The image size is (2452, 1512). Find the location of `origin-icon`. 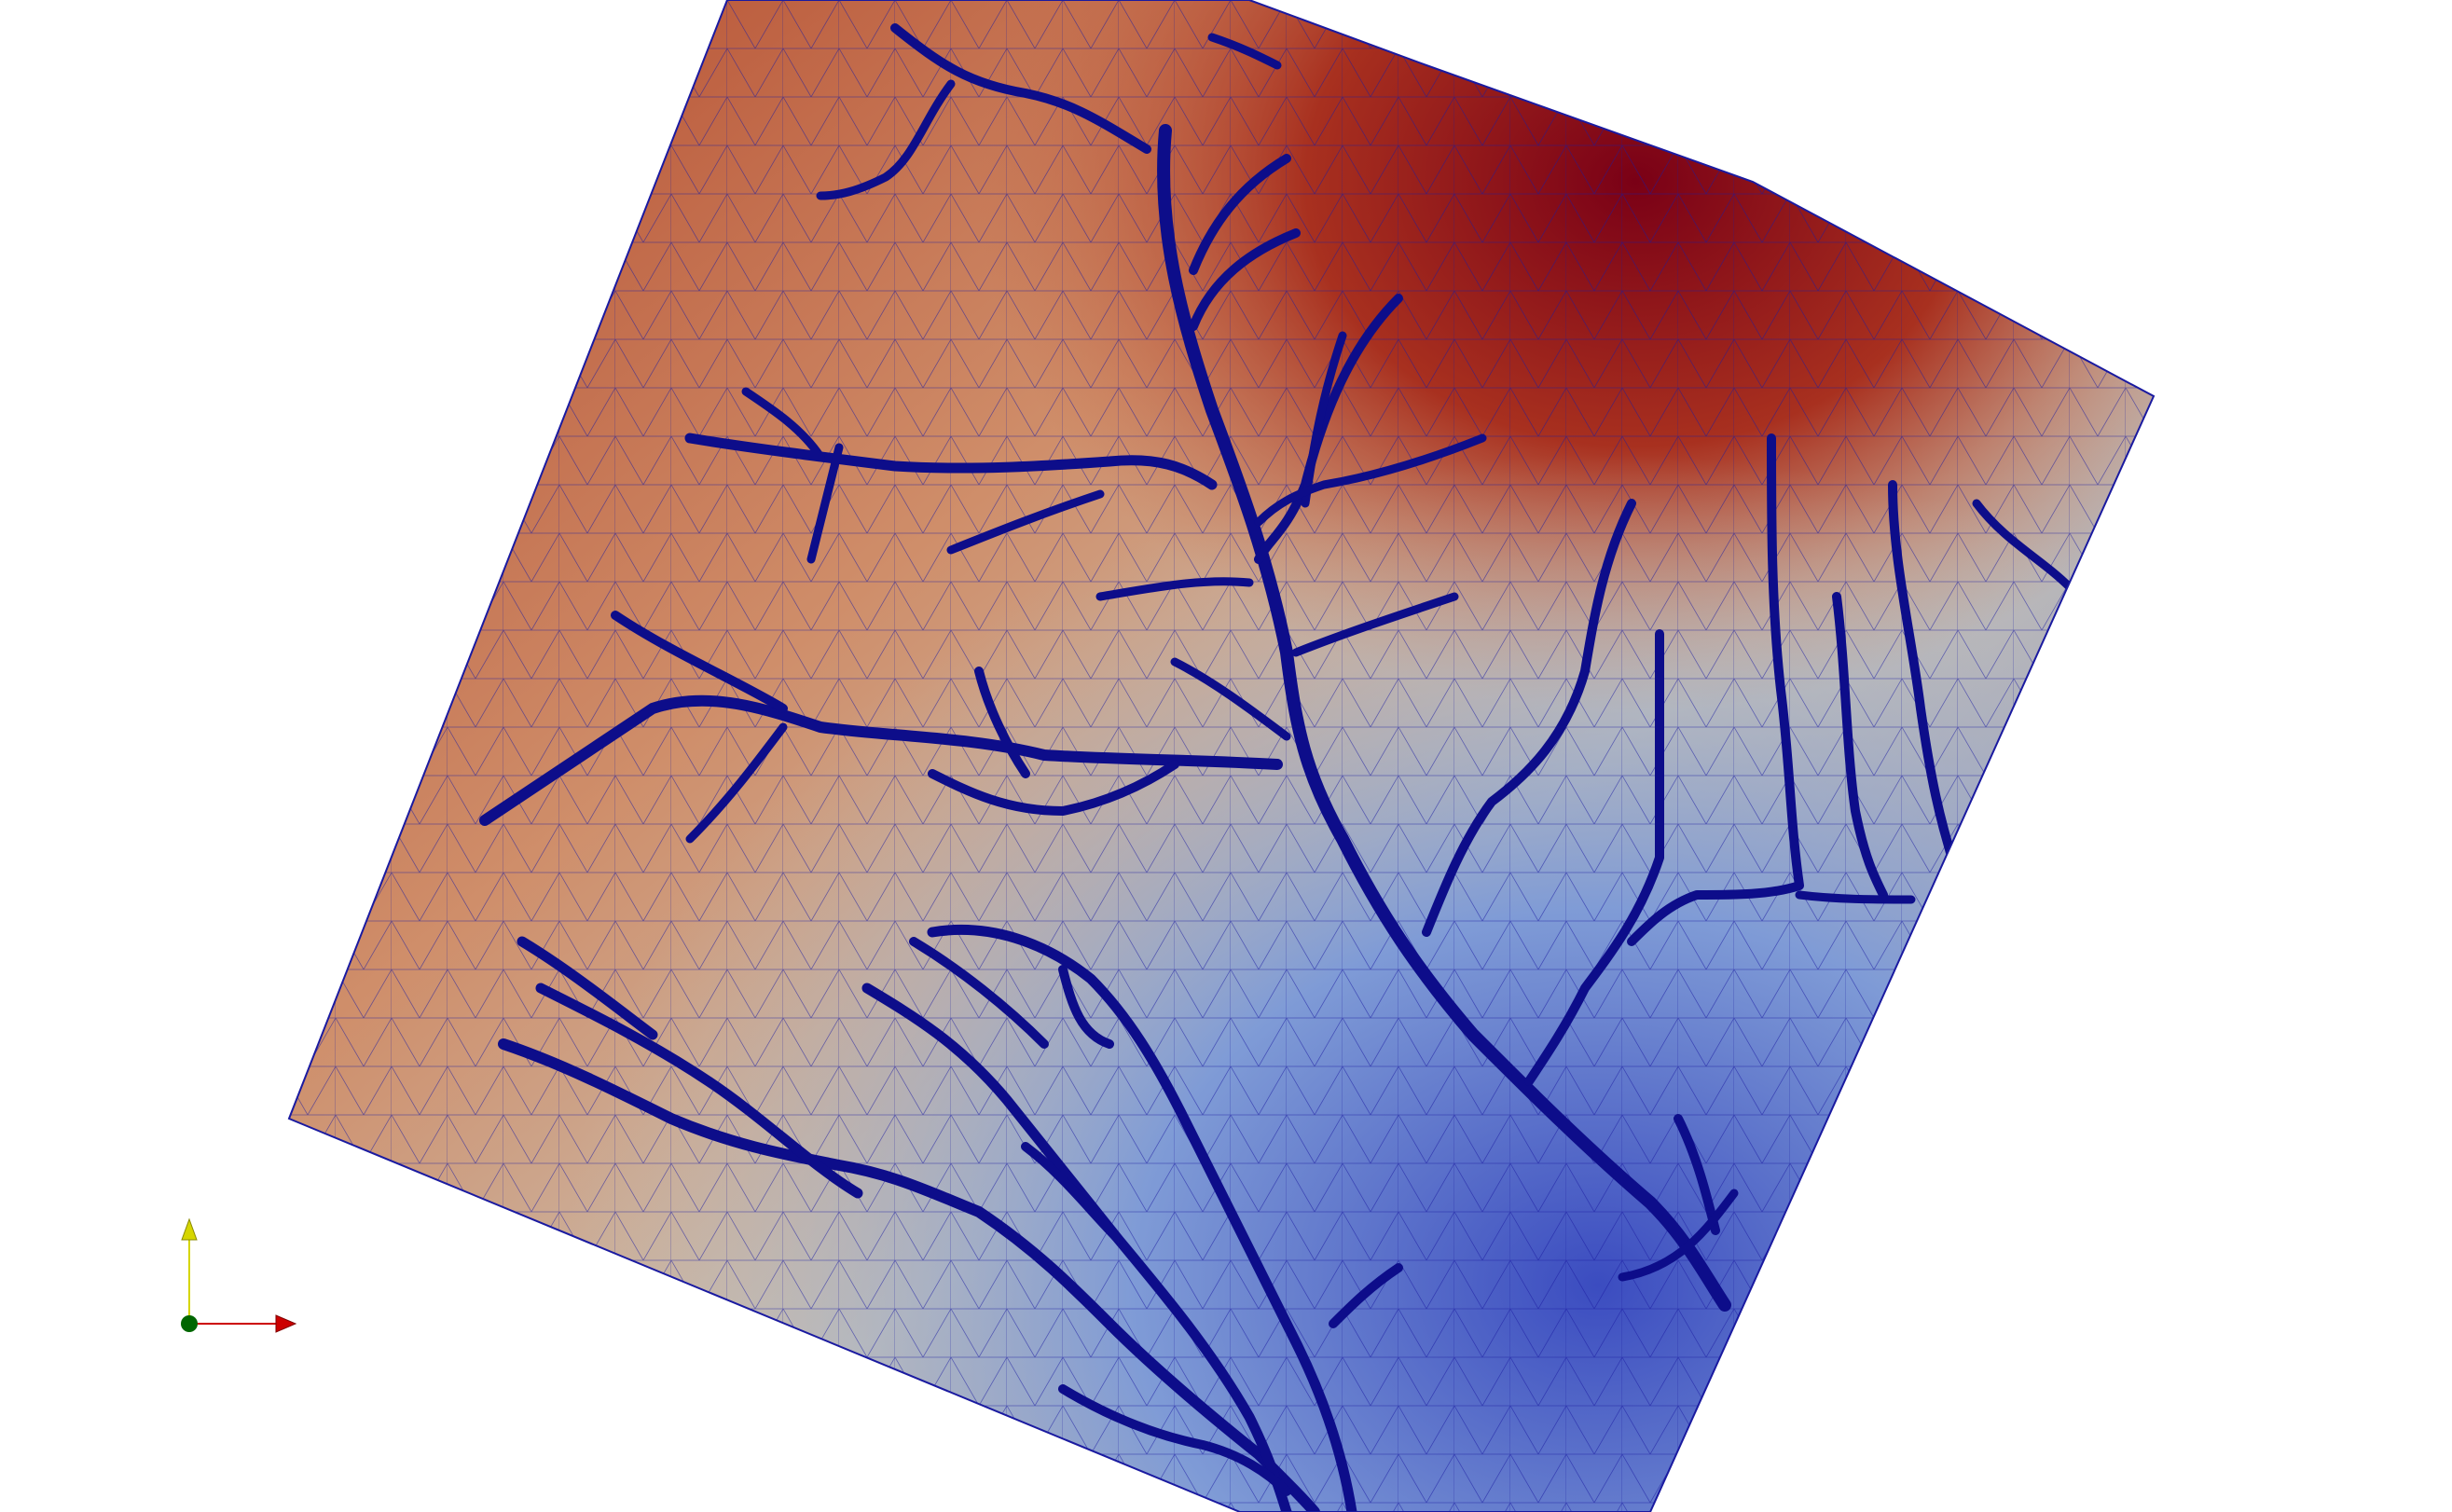

origin-icon is located at coordinates (189, 1324).